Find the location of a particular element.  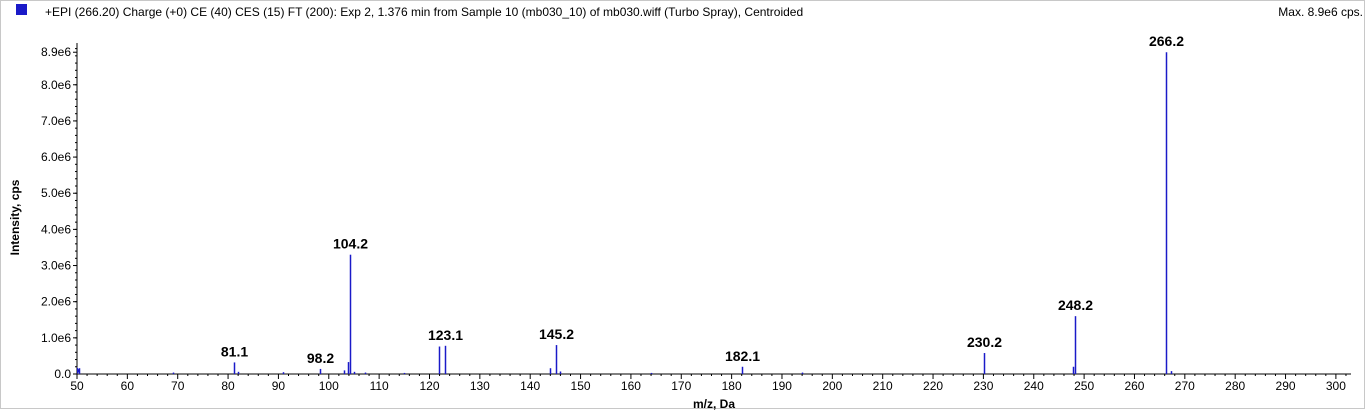

legend-swatch is located at coordinates (21, 9).